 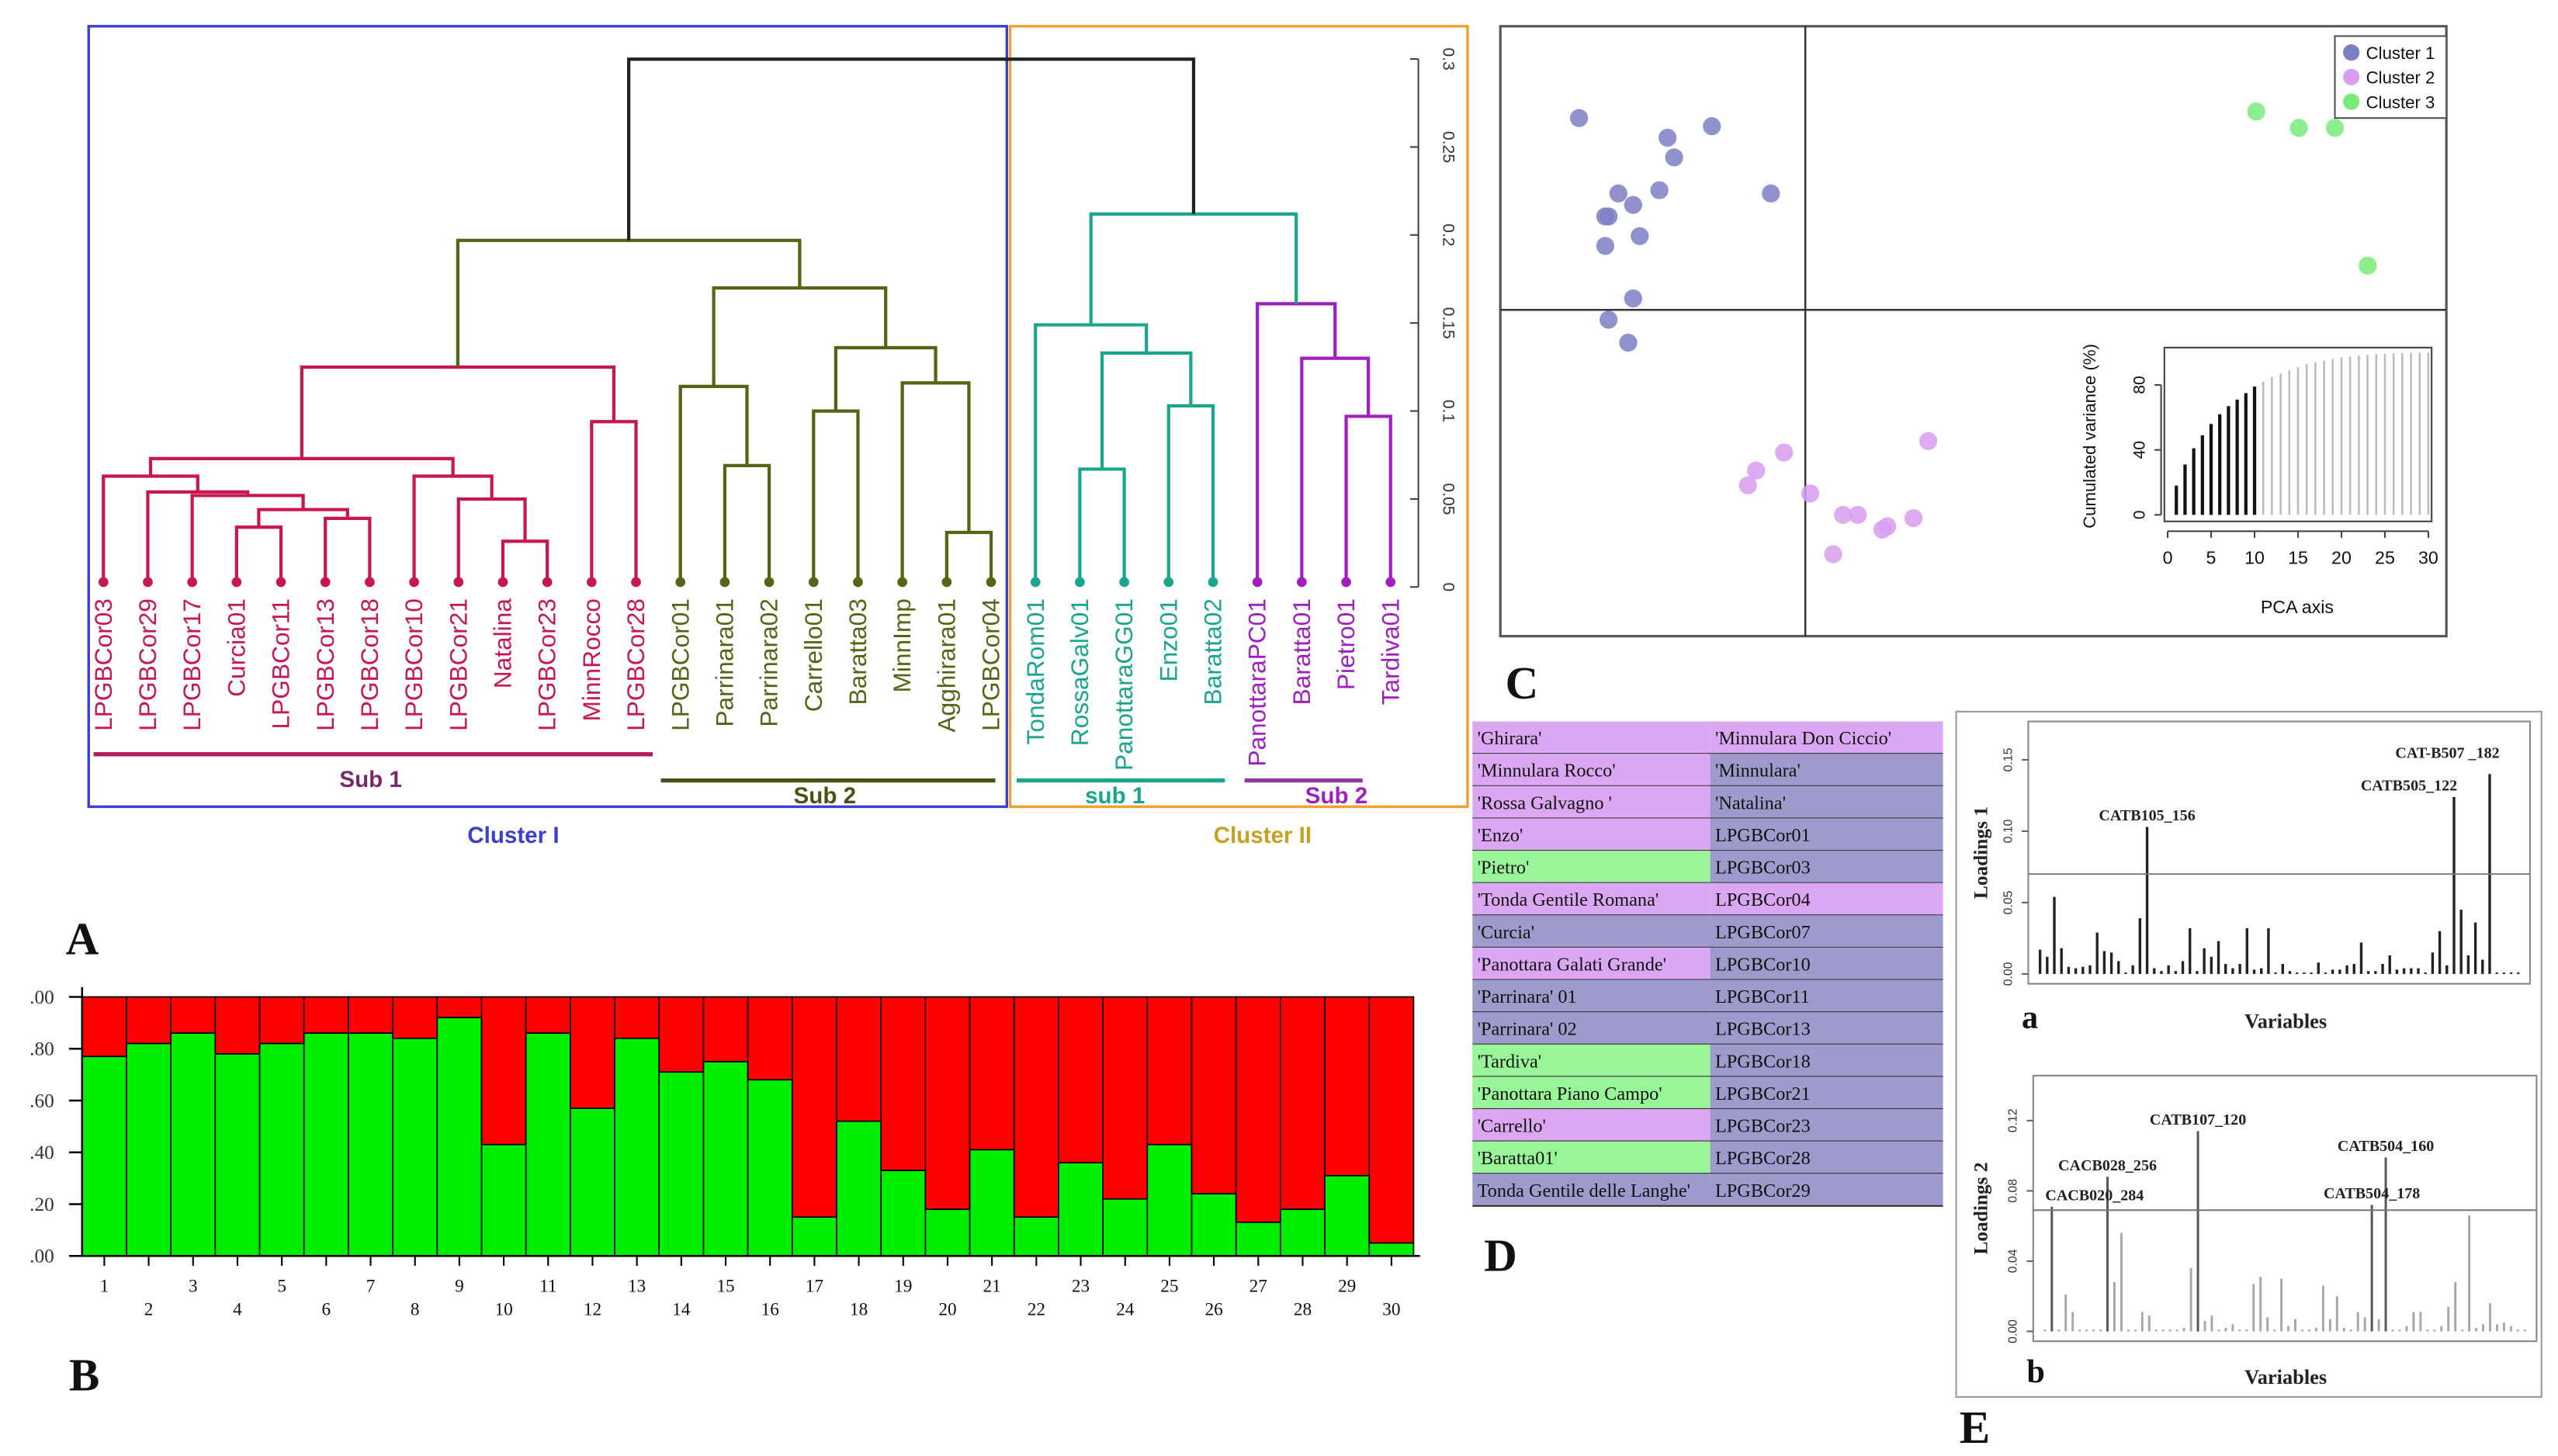 What do you see at coordinates (1522, 683) in the screenshot?
I see `panel-letter-c: C` at bounding box center [1522, 683].